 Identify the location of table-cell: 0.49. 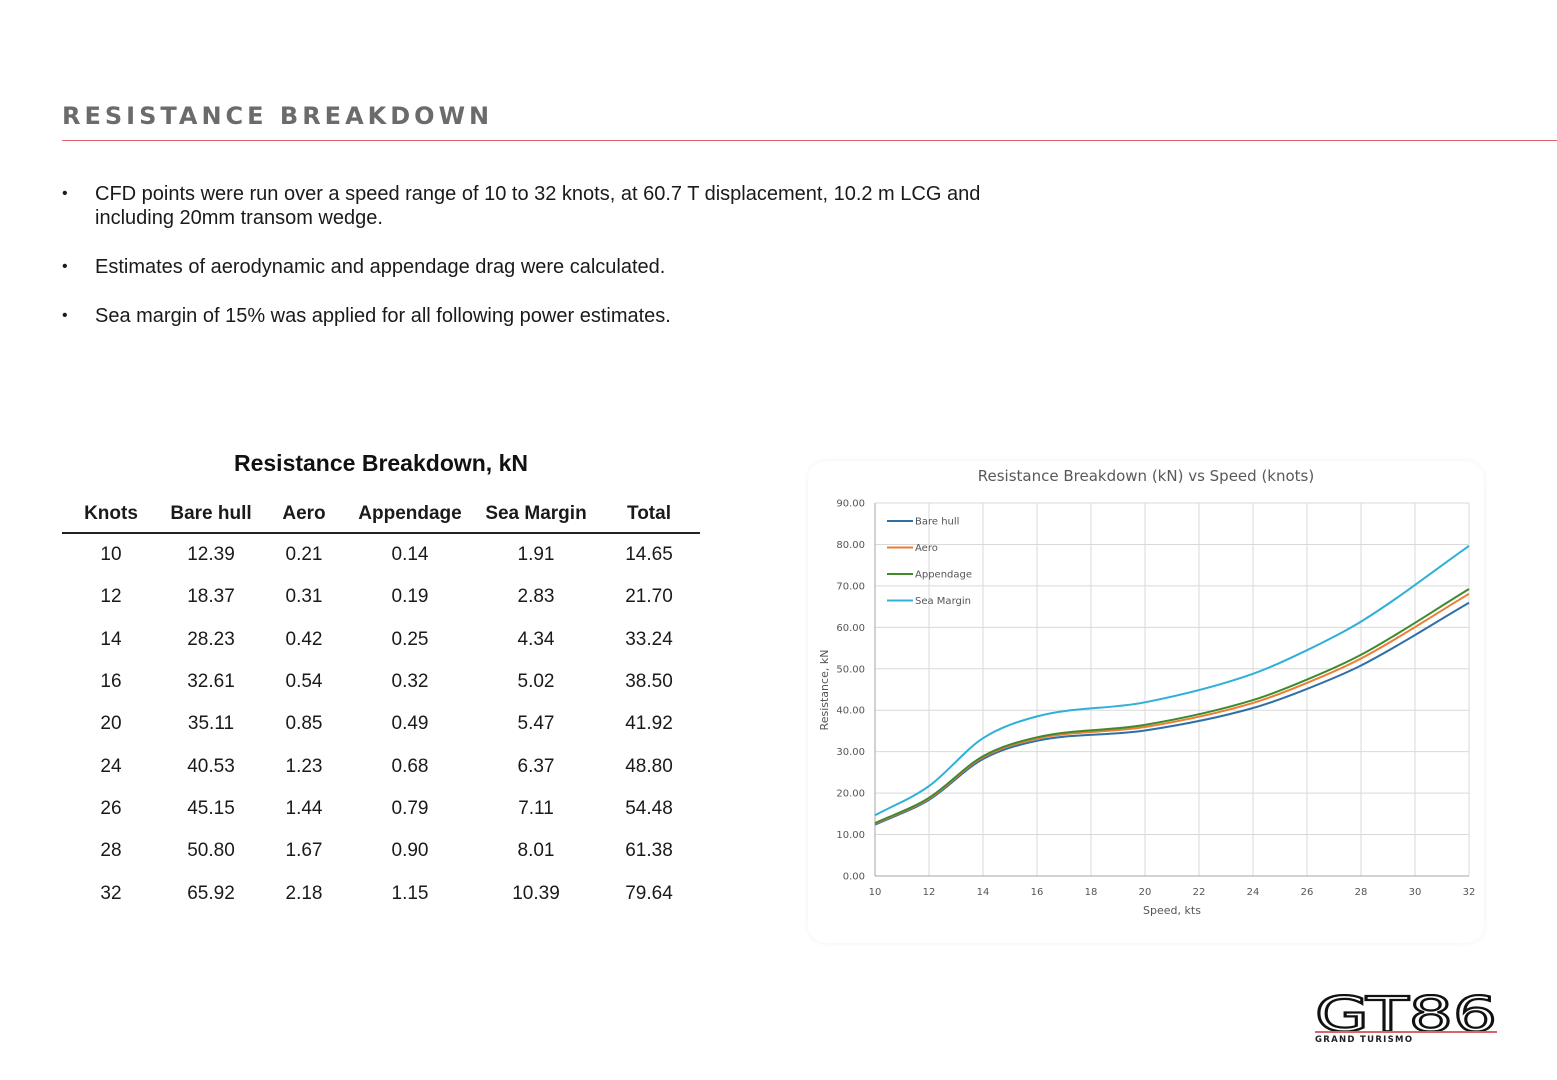
(410, 724).